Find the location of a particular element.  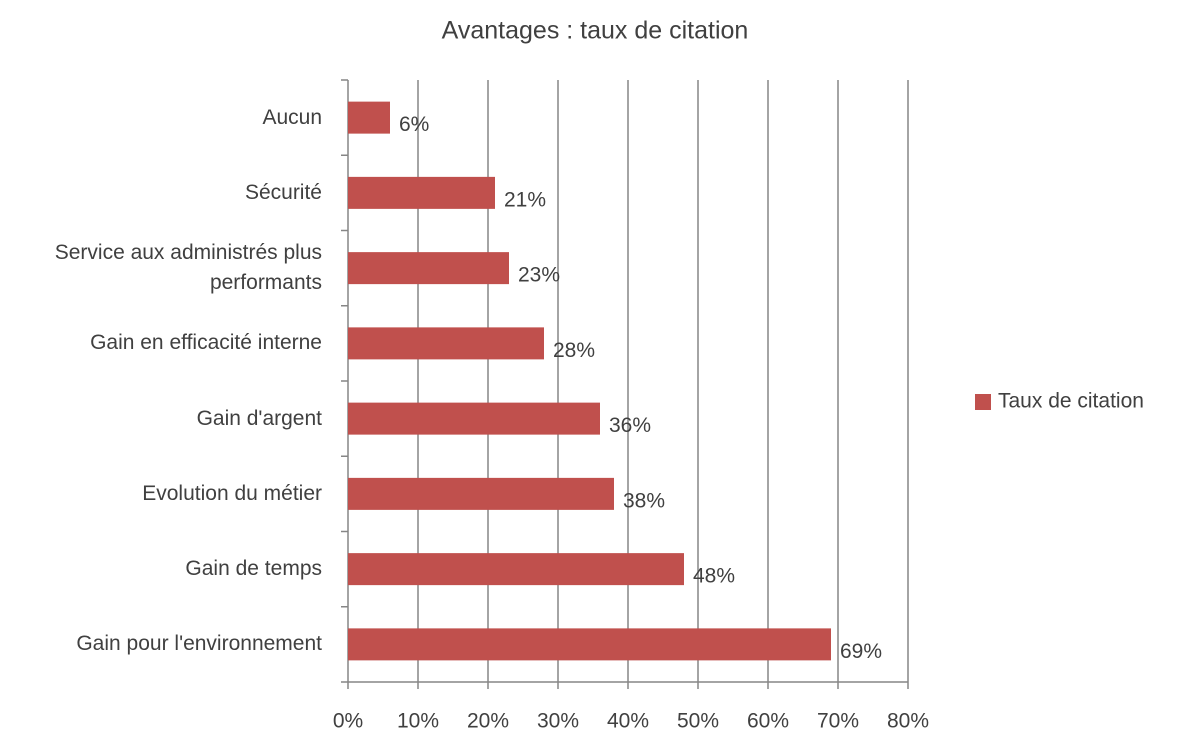

data-label: 38% is located at coordinates (644, 500).